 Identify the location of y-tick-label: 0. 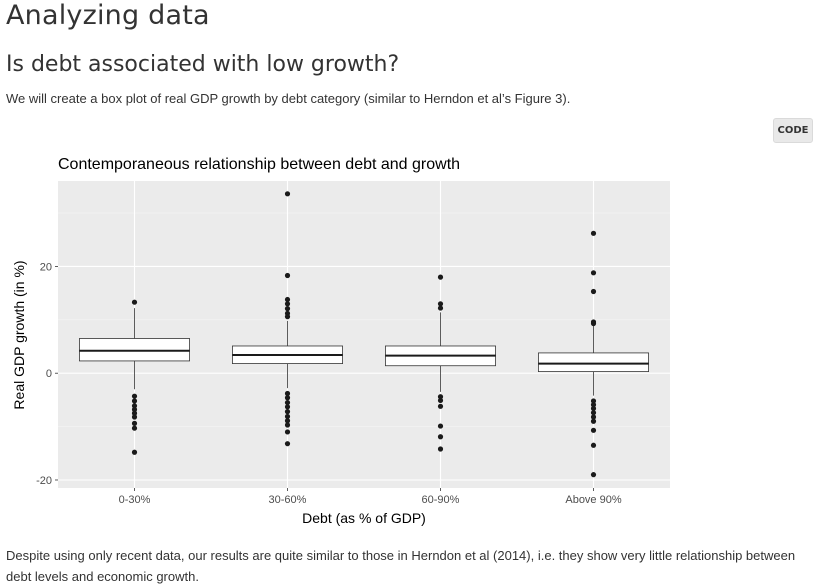
(49, 374).